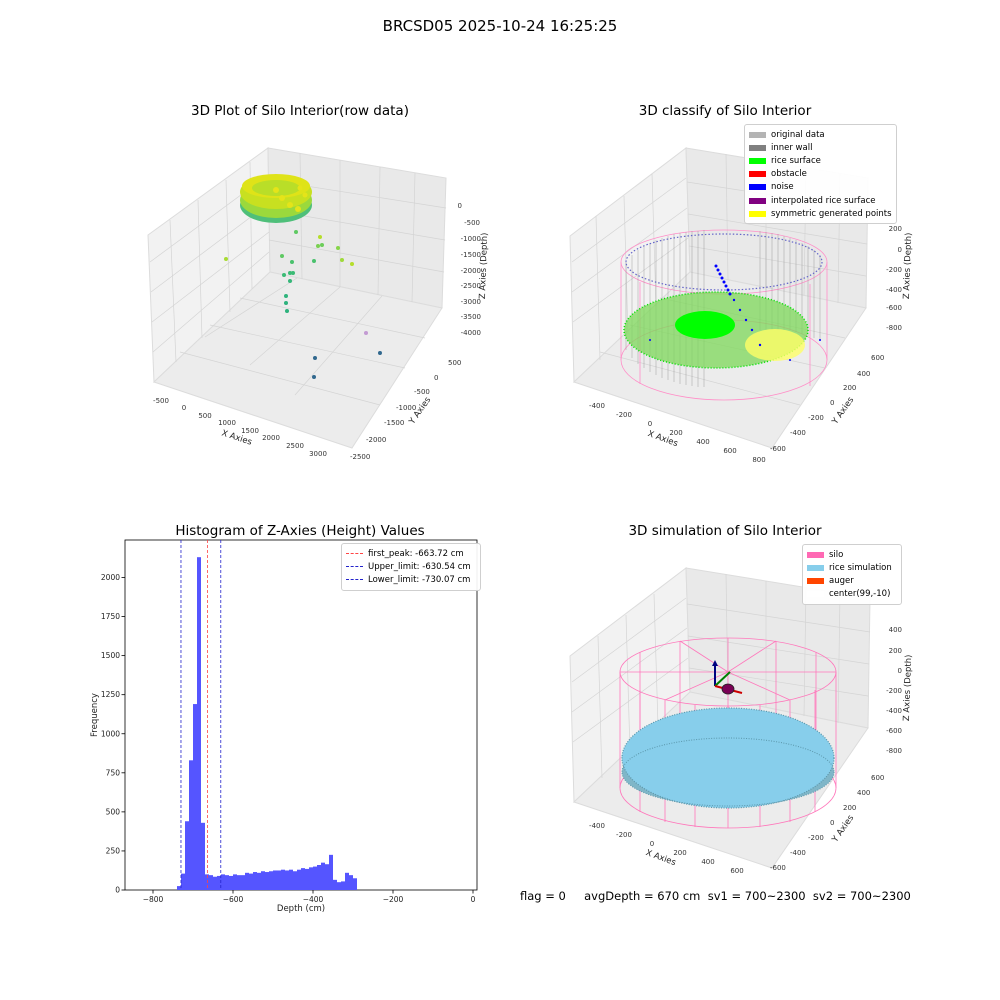  What do you see at coordinates (895, 630) in the screenshot?
I see `sim-z-tick: 400` at bounding box center [895, 630].